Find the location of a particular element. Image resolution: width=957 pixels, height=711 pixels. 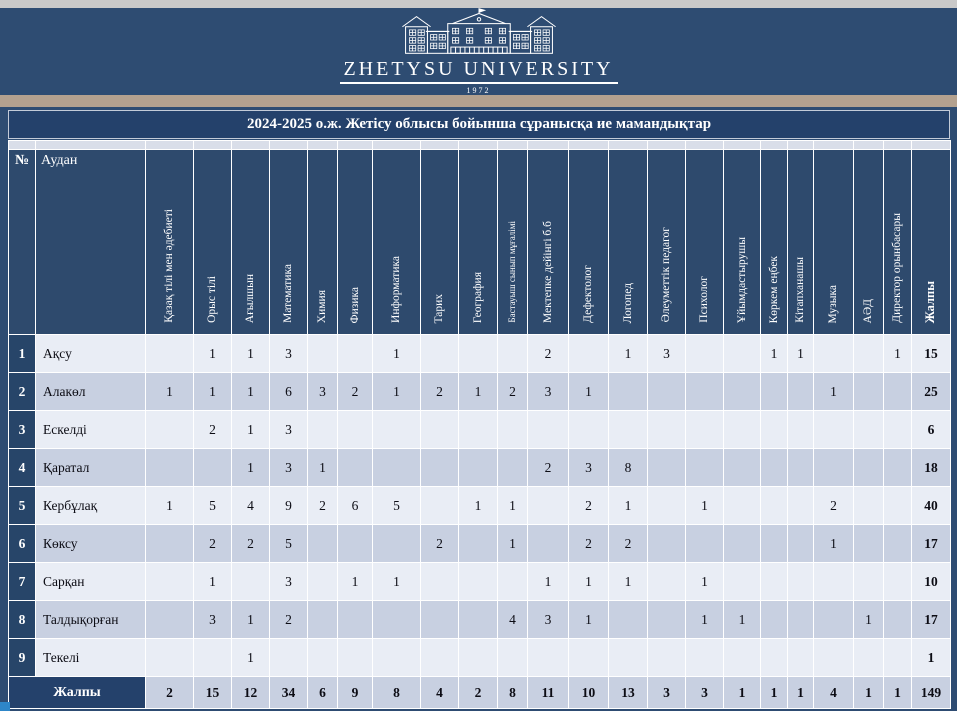

district-name: Алакөл is located at coordinates (90, 391).